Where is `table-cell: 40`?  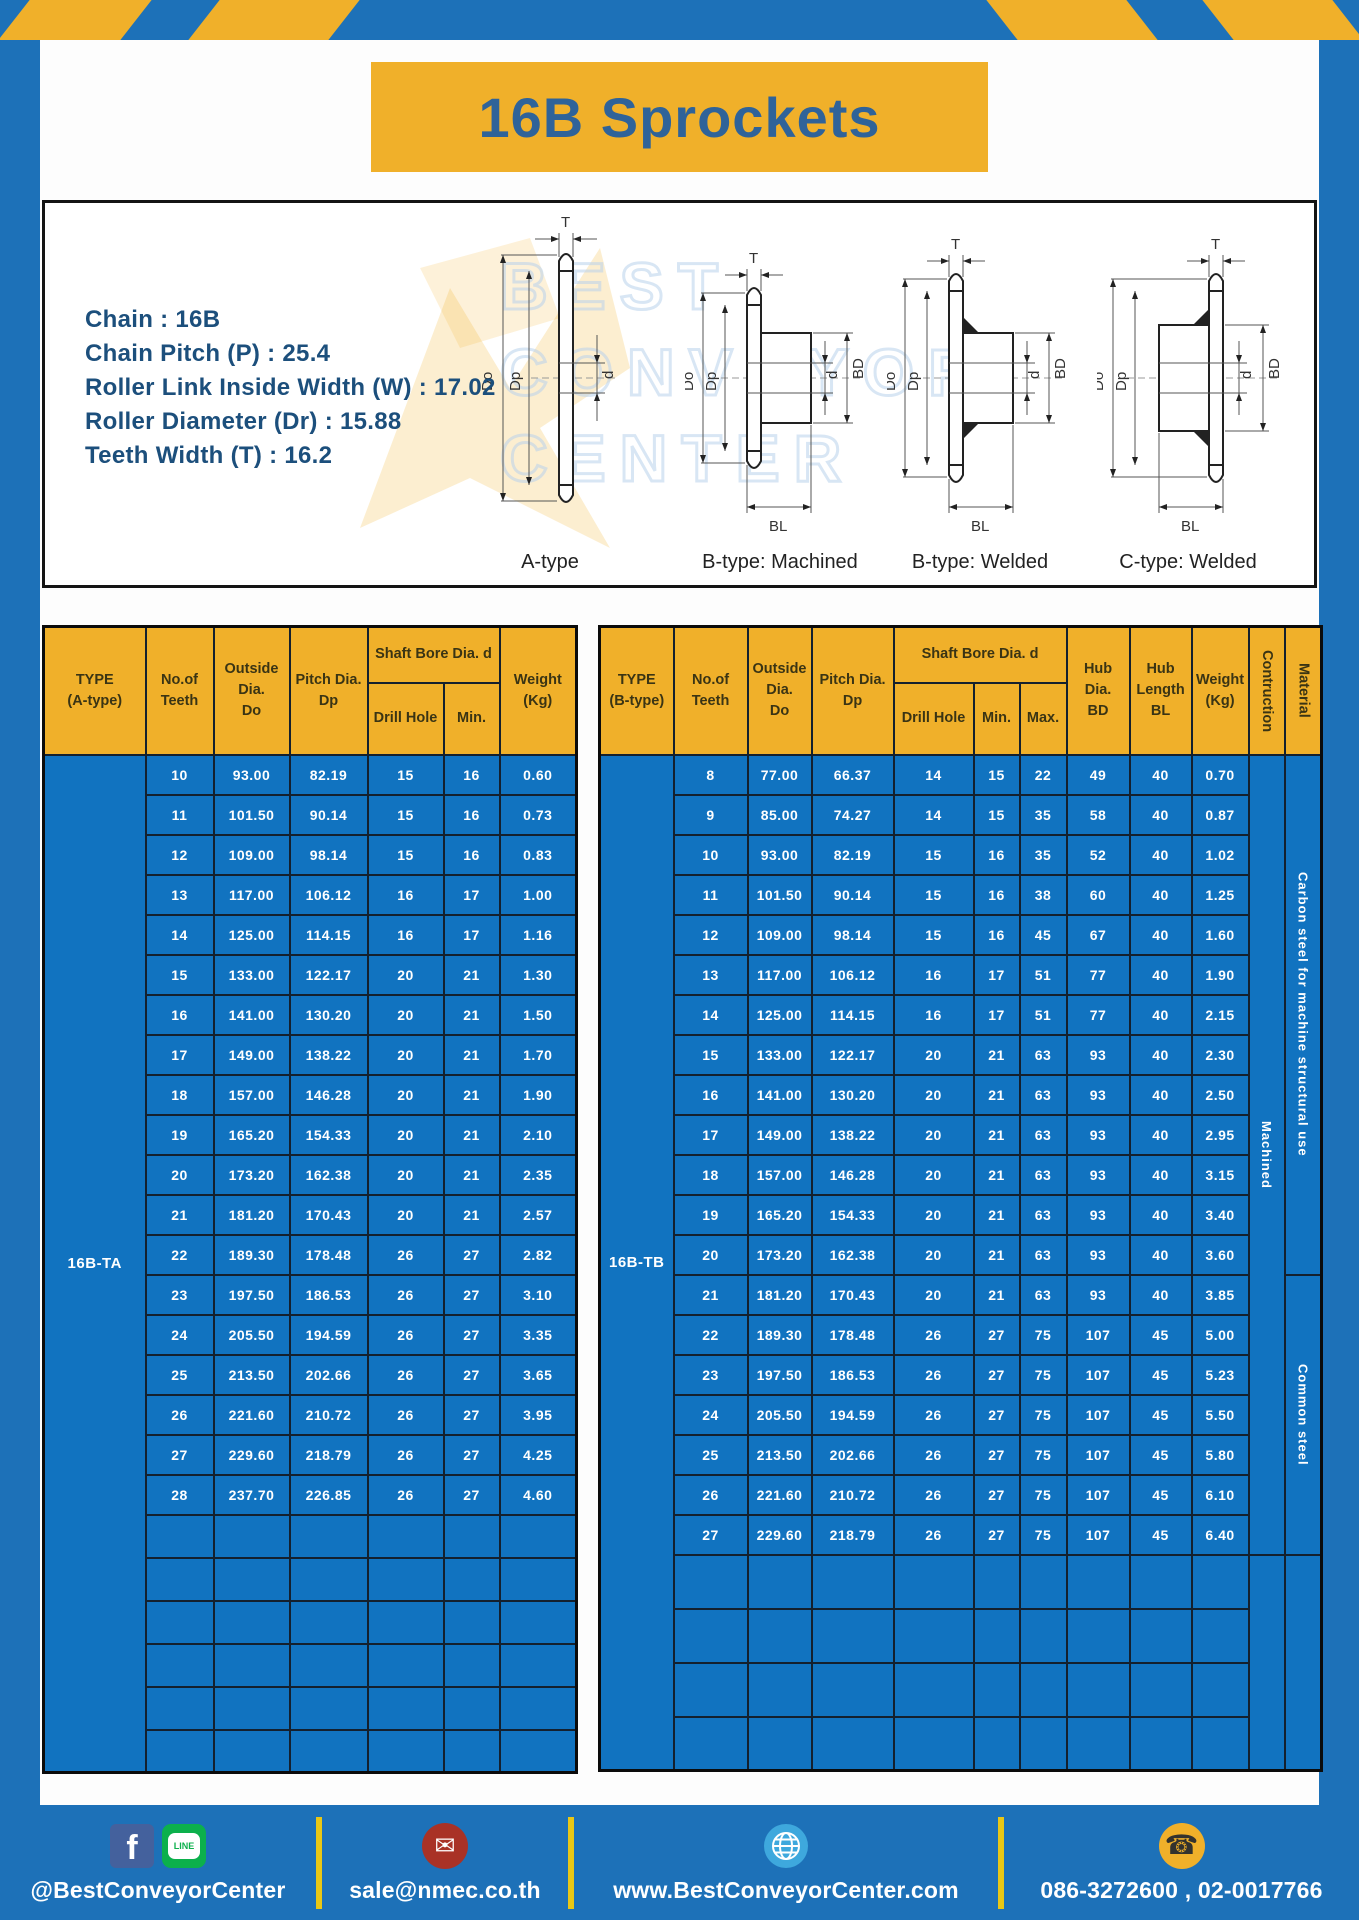
table-cell: 40 is located at coordinates (1160, 1094).